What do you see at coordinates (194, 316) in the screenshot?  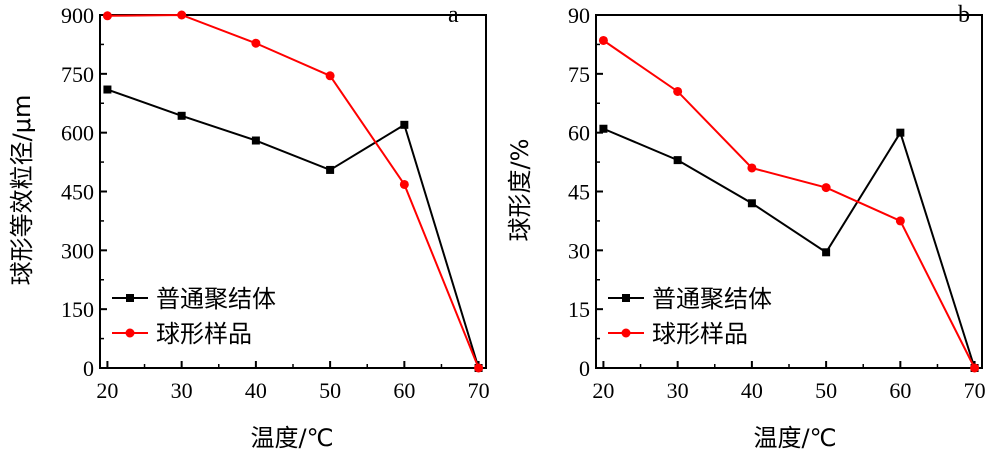 I see `legend-a: 普通聚结体 球形样品` at bounding box center [194, 316].